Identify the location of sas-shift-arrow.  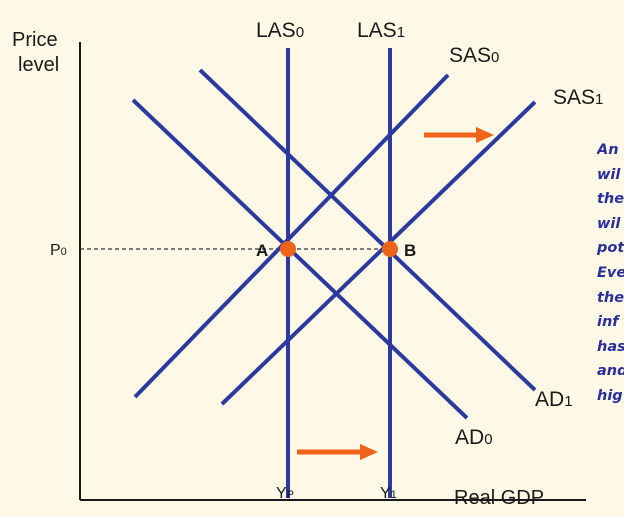
(459, 135).